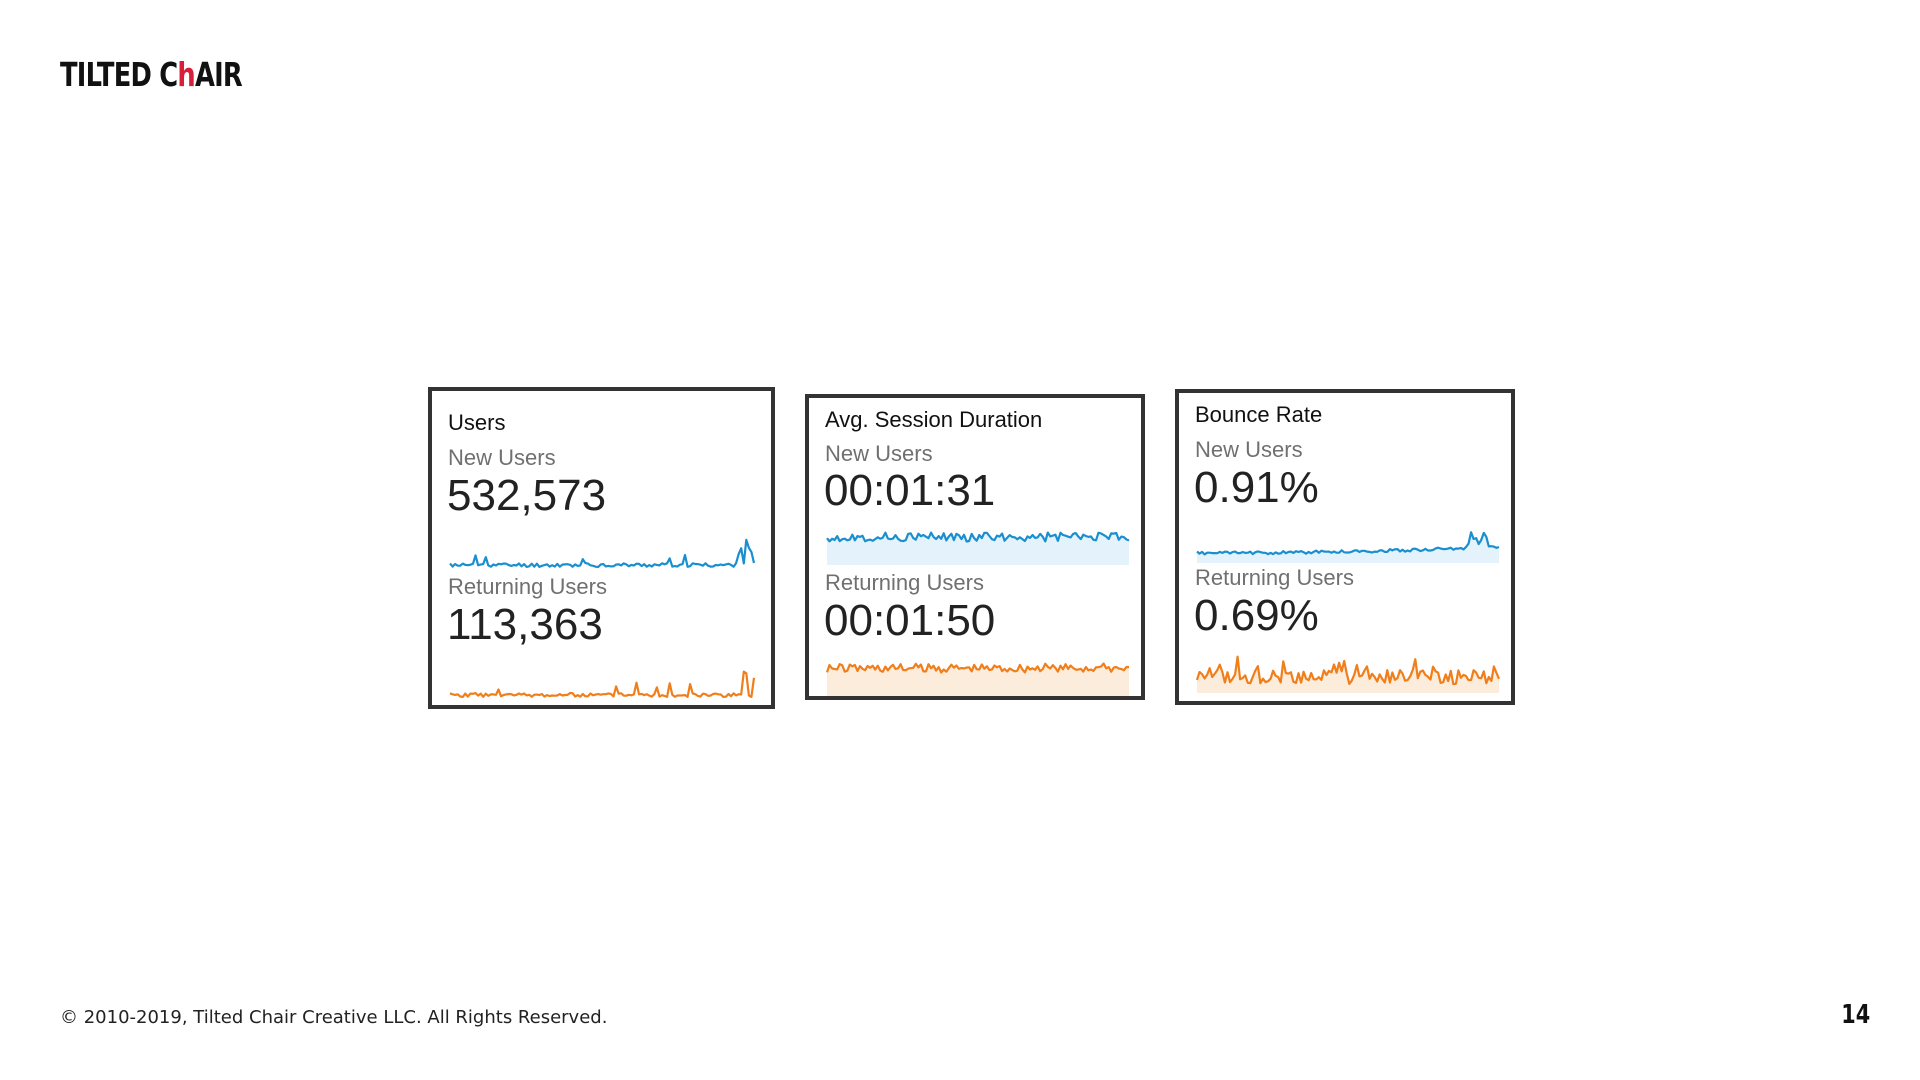  What do you see at coordinates (1259, 414) in the screenshot?
I see `card-title: Bounce Rate` at bounding box center [1259, 414].